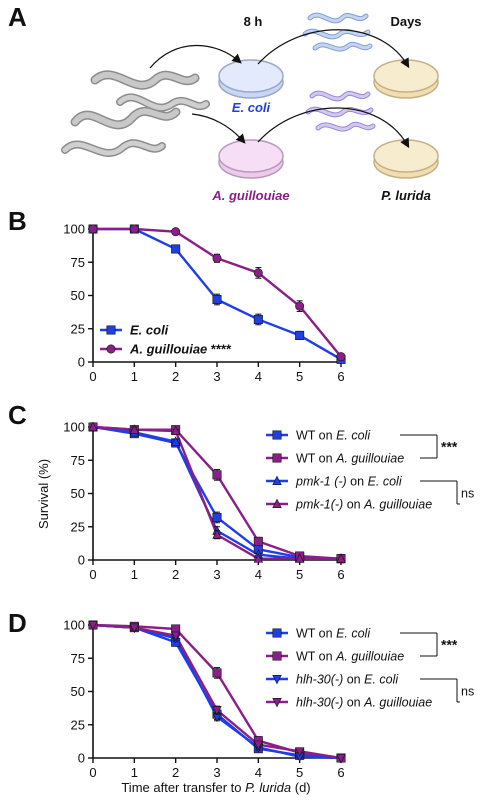 Image resolution: width=488 pixels, height=800 pixels. I want to click on legend-label: pmk-1 (-) on E. coli, so click(349, 482).